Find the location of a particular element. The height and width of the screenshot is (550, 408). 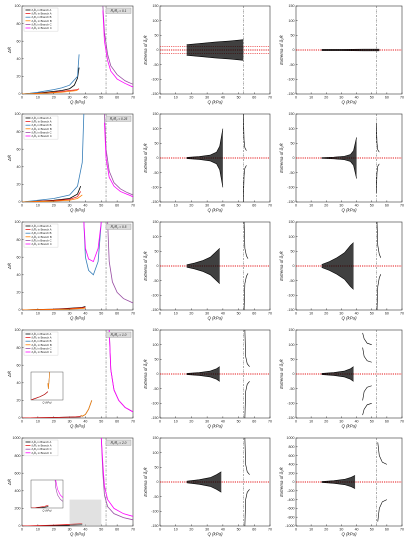

inset-x-label: Q (kPa) is located at coordinates (47, 511).